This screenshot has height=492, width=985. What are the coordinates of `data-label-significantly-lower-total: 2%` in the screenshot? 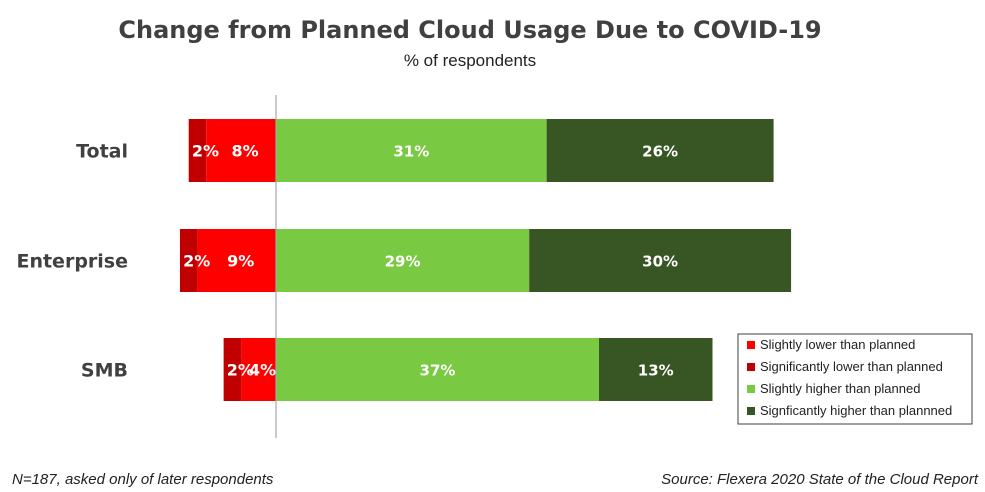 It's located at (205, 151).